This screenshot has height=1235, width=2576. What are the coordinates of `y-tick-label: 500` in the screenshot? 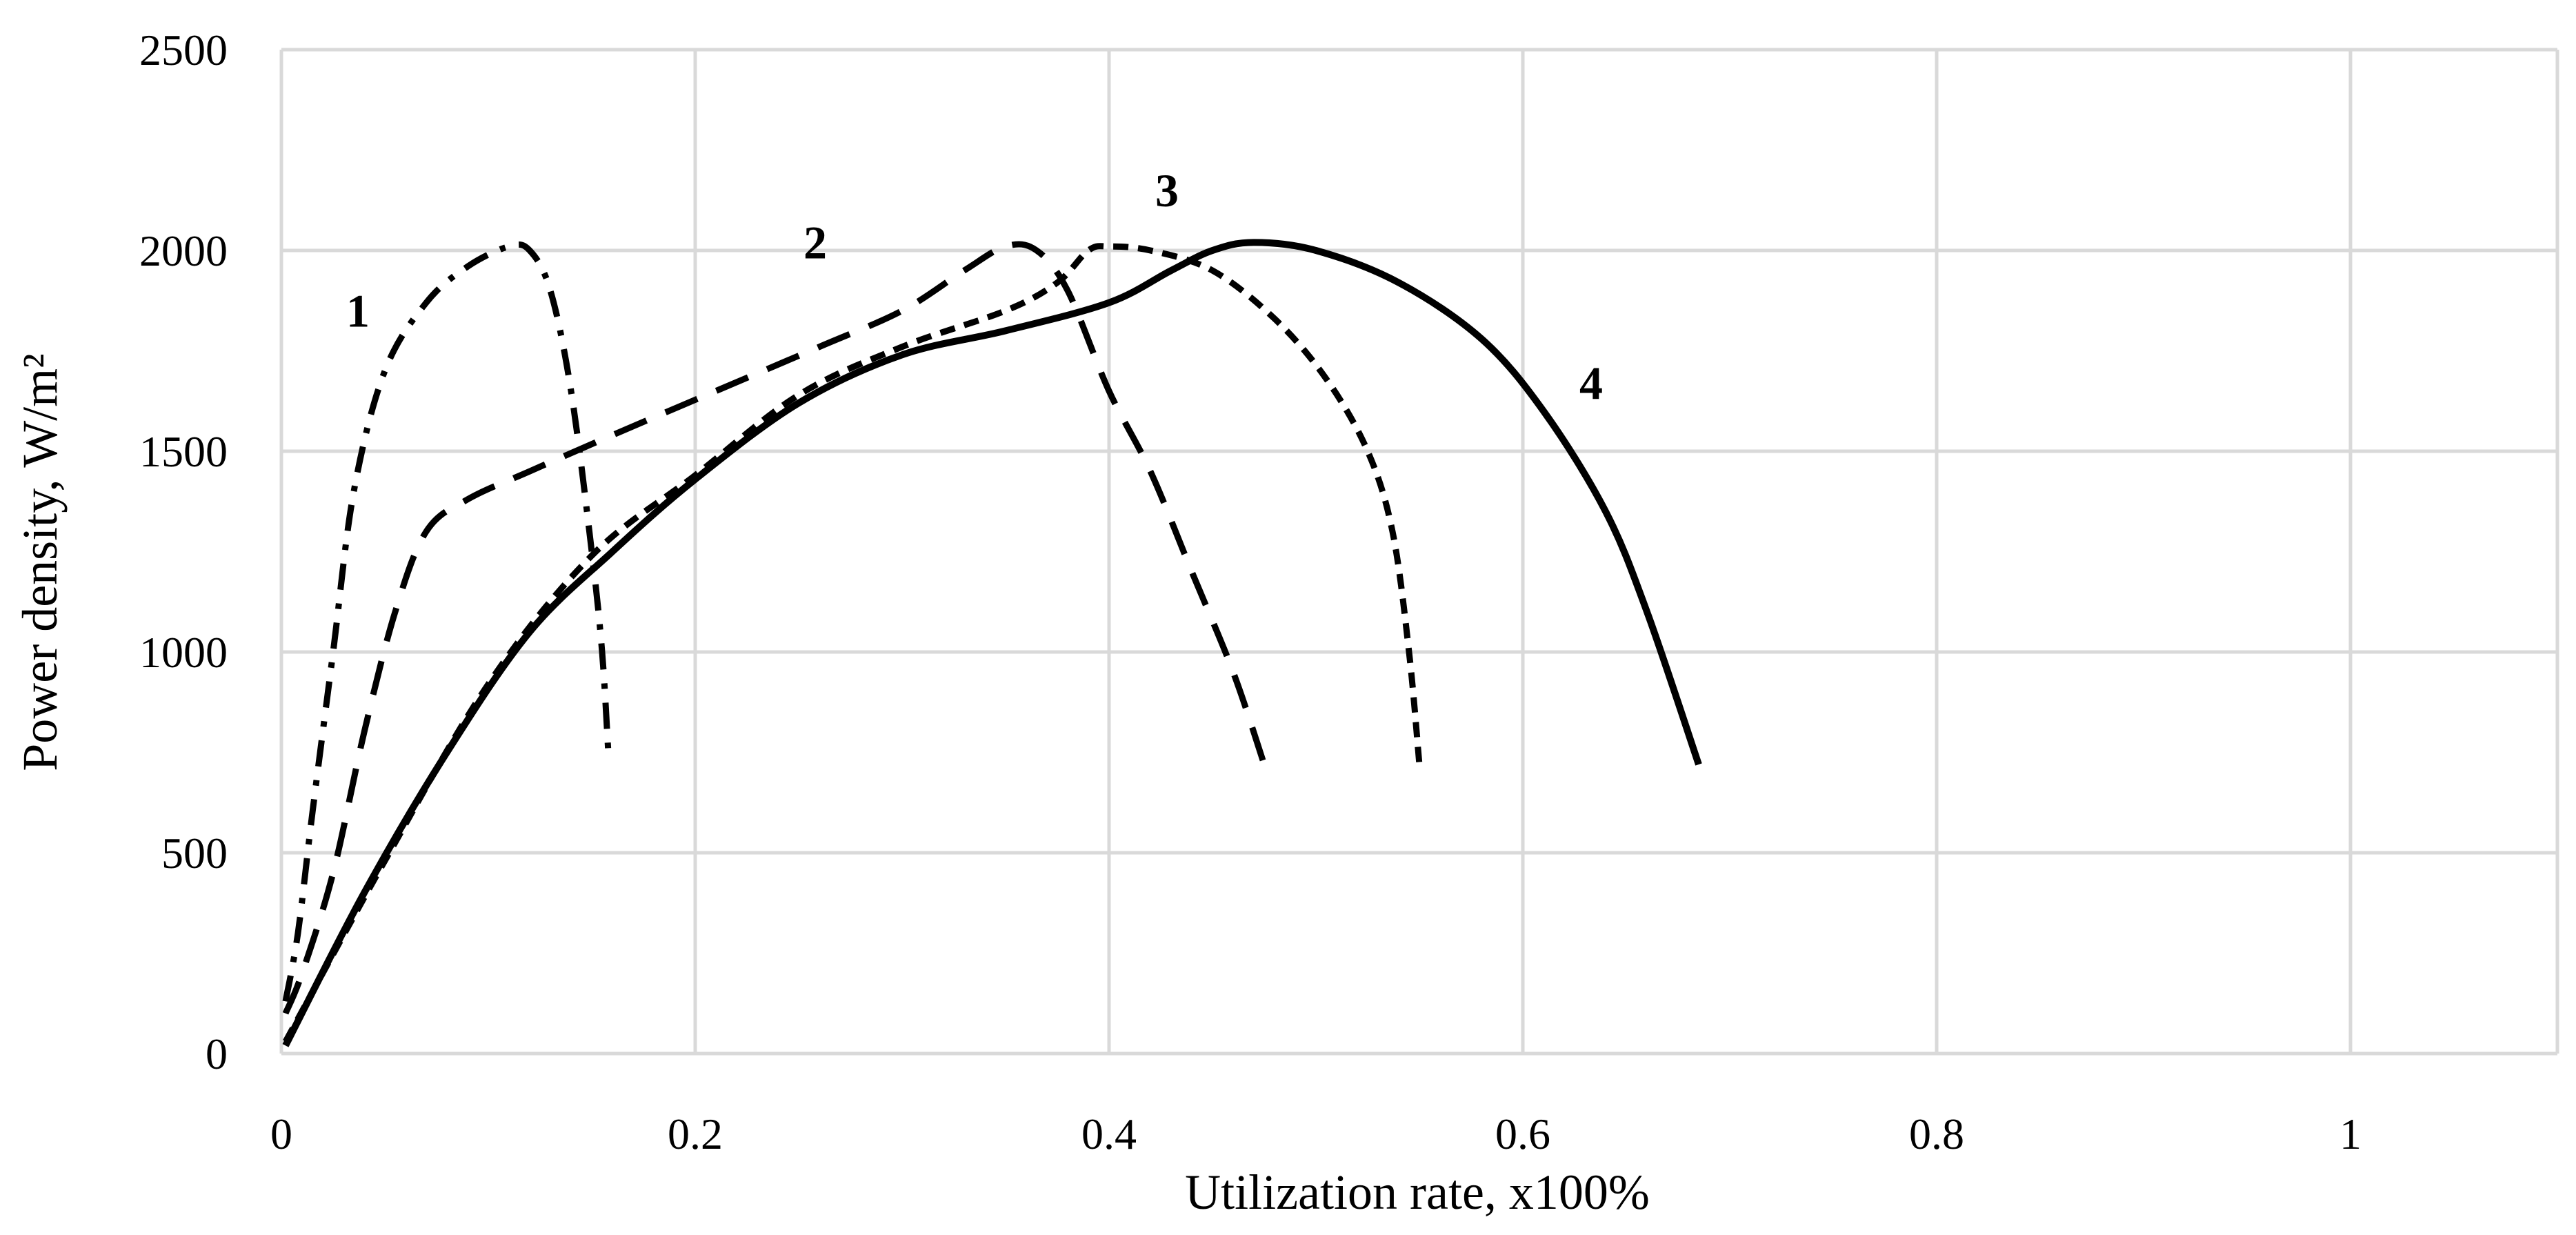 It's located at (194, 853).